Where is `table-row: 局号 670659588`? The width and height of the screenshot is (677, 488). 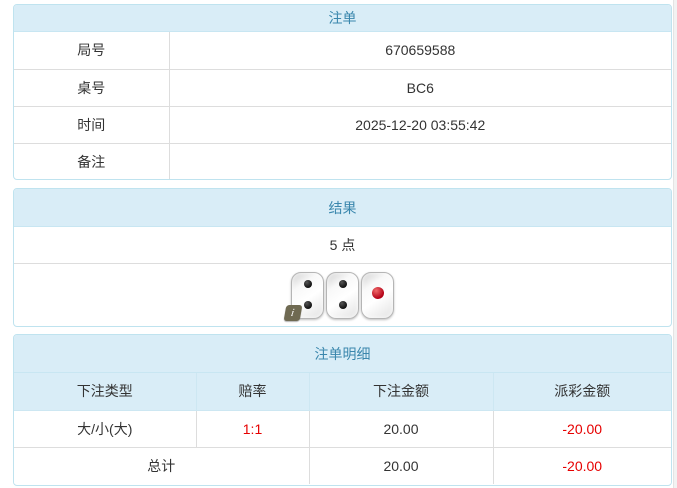 table-row: 局号 670659588 is located at coordinates (342, 51).